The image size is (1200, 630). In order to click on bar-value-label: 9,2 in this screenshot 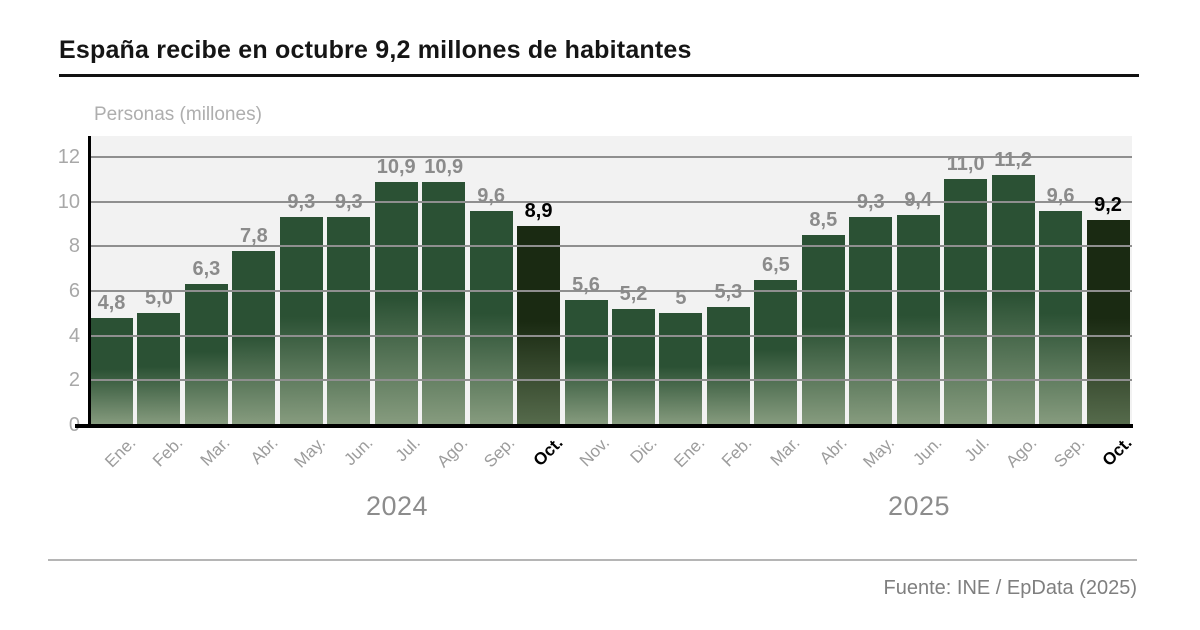, I will do `click(1108, 204)`.